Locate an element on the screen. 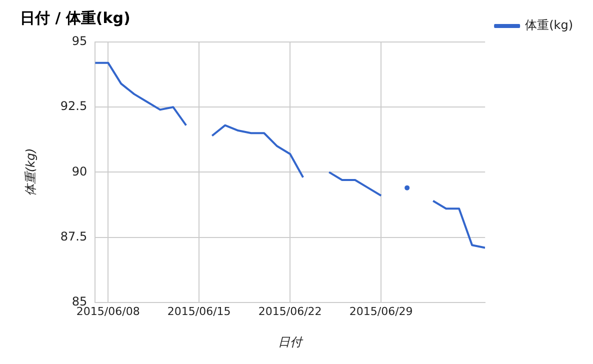 This screenshot has height=364, width=593. y-tick-label: 87.5 is located at coordinates (74, 236).